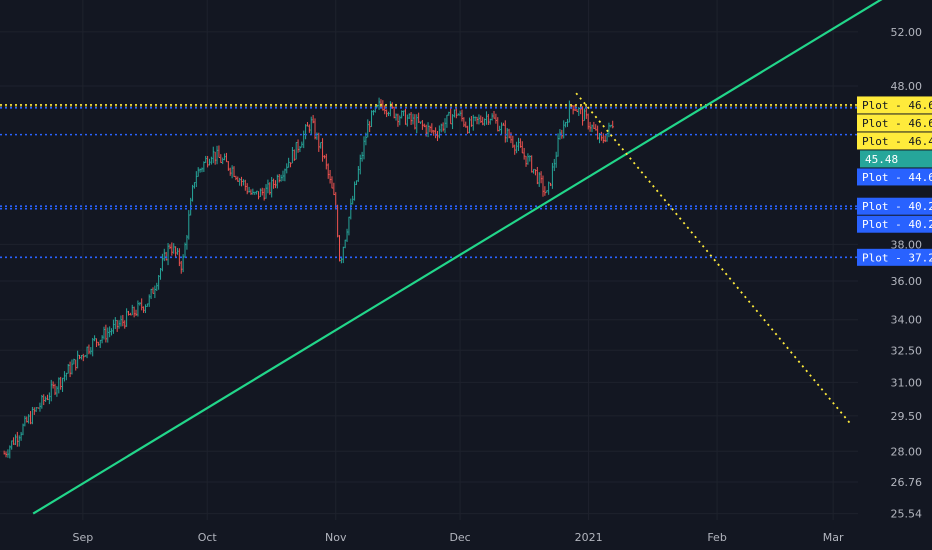 Image resolution: width=932 pixels, height=550 pixels. What do you see at coordinates (907, 382) in the screenshot?
I see `y-tick-label: 31.00` at bounding box center [907, 382].